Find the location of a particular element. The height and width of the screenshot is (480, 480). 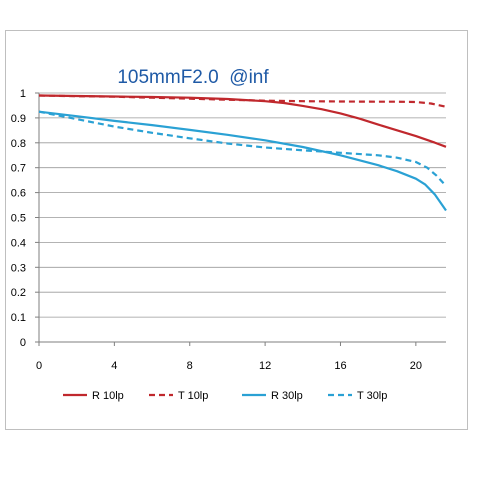

y-tick-label: 0.4 is located at coordinates (18, 243).